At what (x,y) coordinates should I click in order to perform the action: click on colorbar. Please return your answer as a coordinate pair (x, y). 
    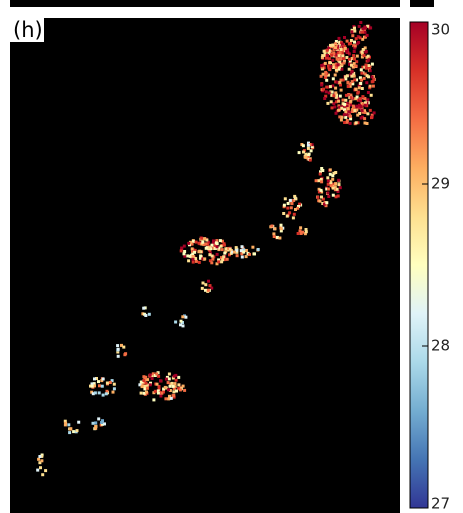
    Looking at the image, I should click on (419, 265).